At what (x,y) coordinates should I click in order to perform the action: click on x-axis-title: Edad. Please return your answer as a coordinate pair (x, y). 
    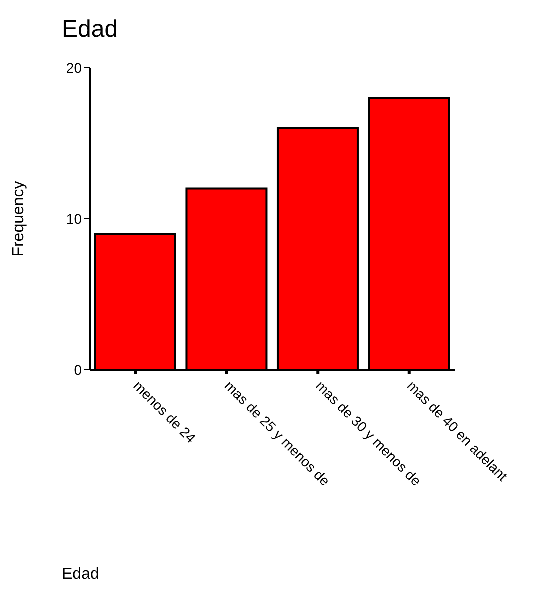
    Looking at the image, I should click on (81, 575).